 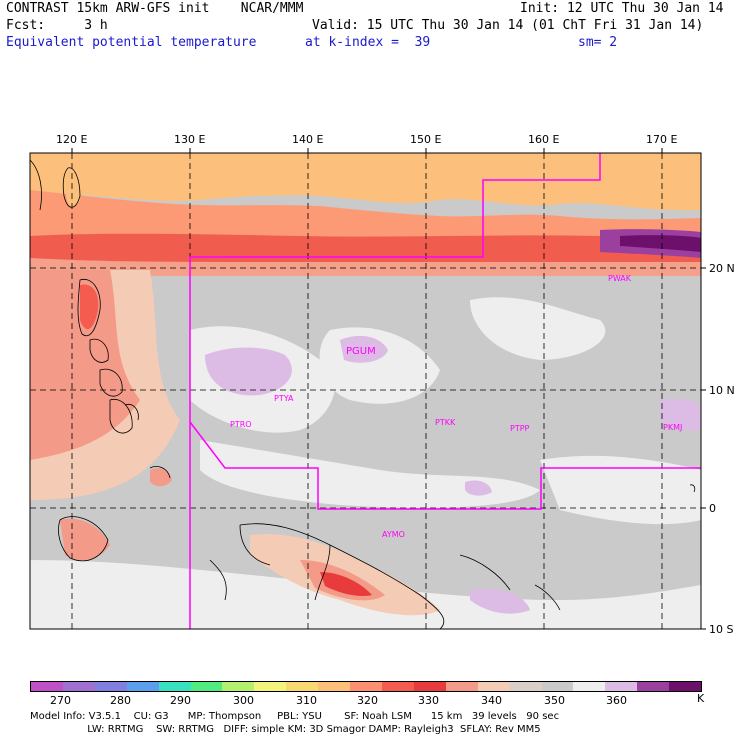 I want to click on station-ptkk: PTKK, so click(x=445, y=422).